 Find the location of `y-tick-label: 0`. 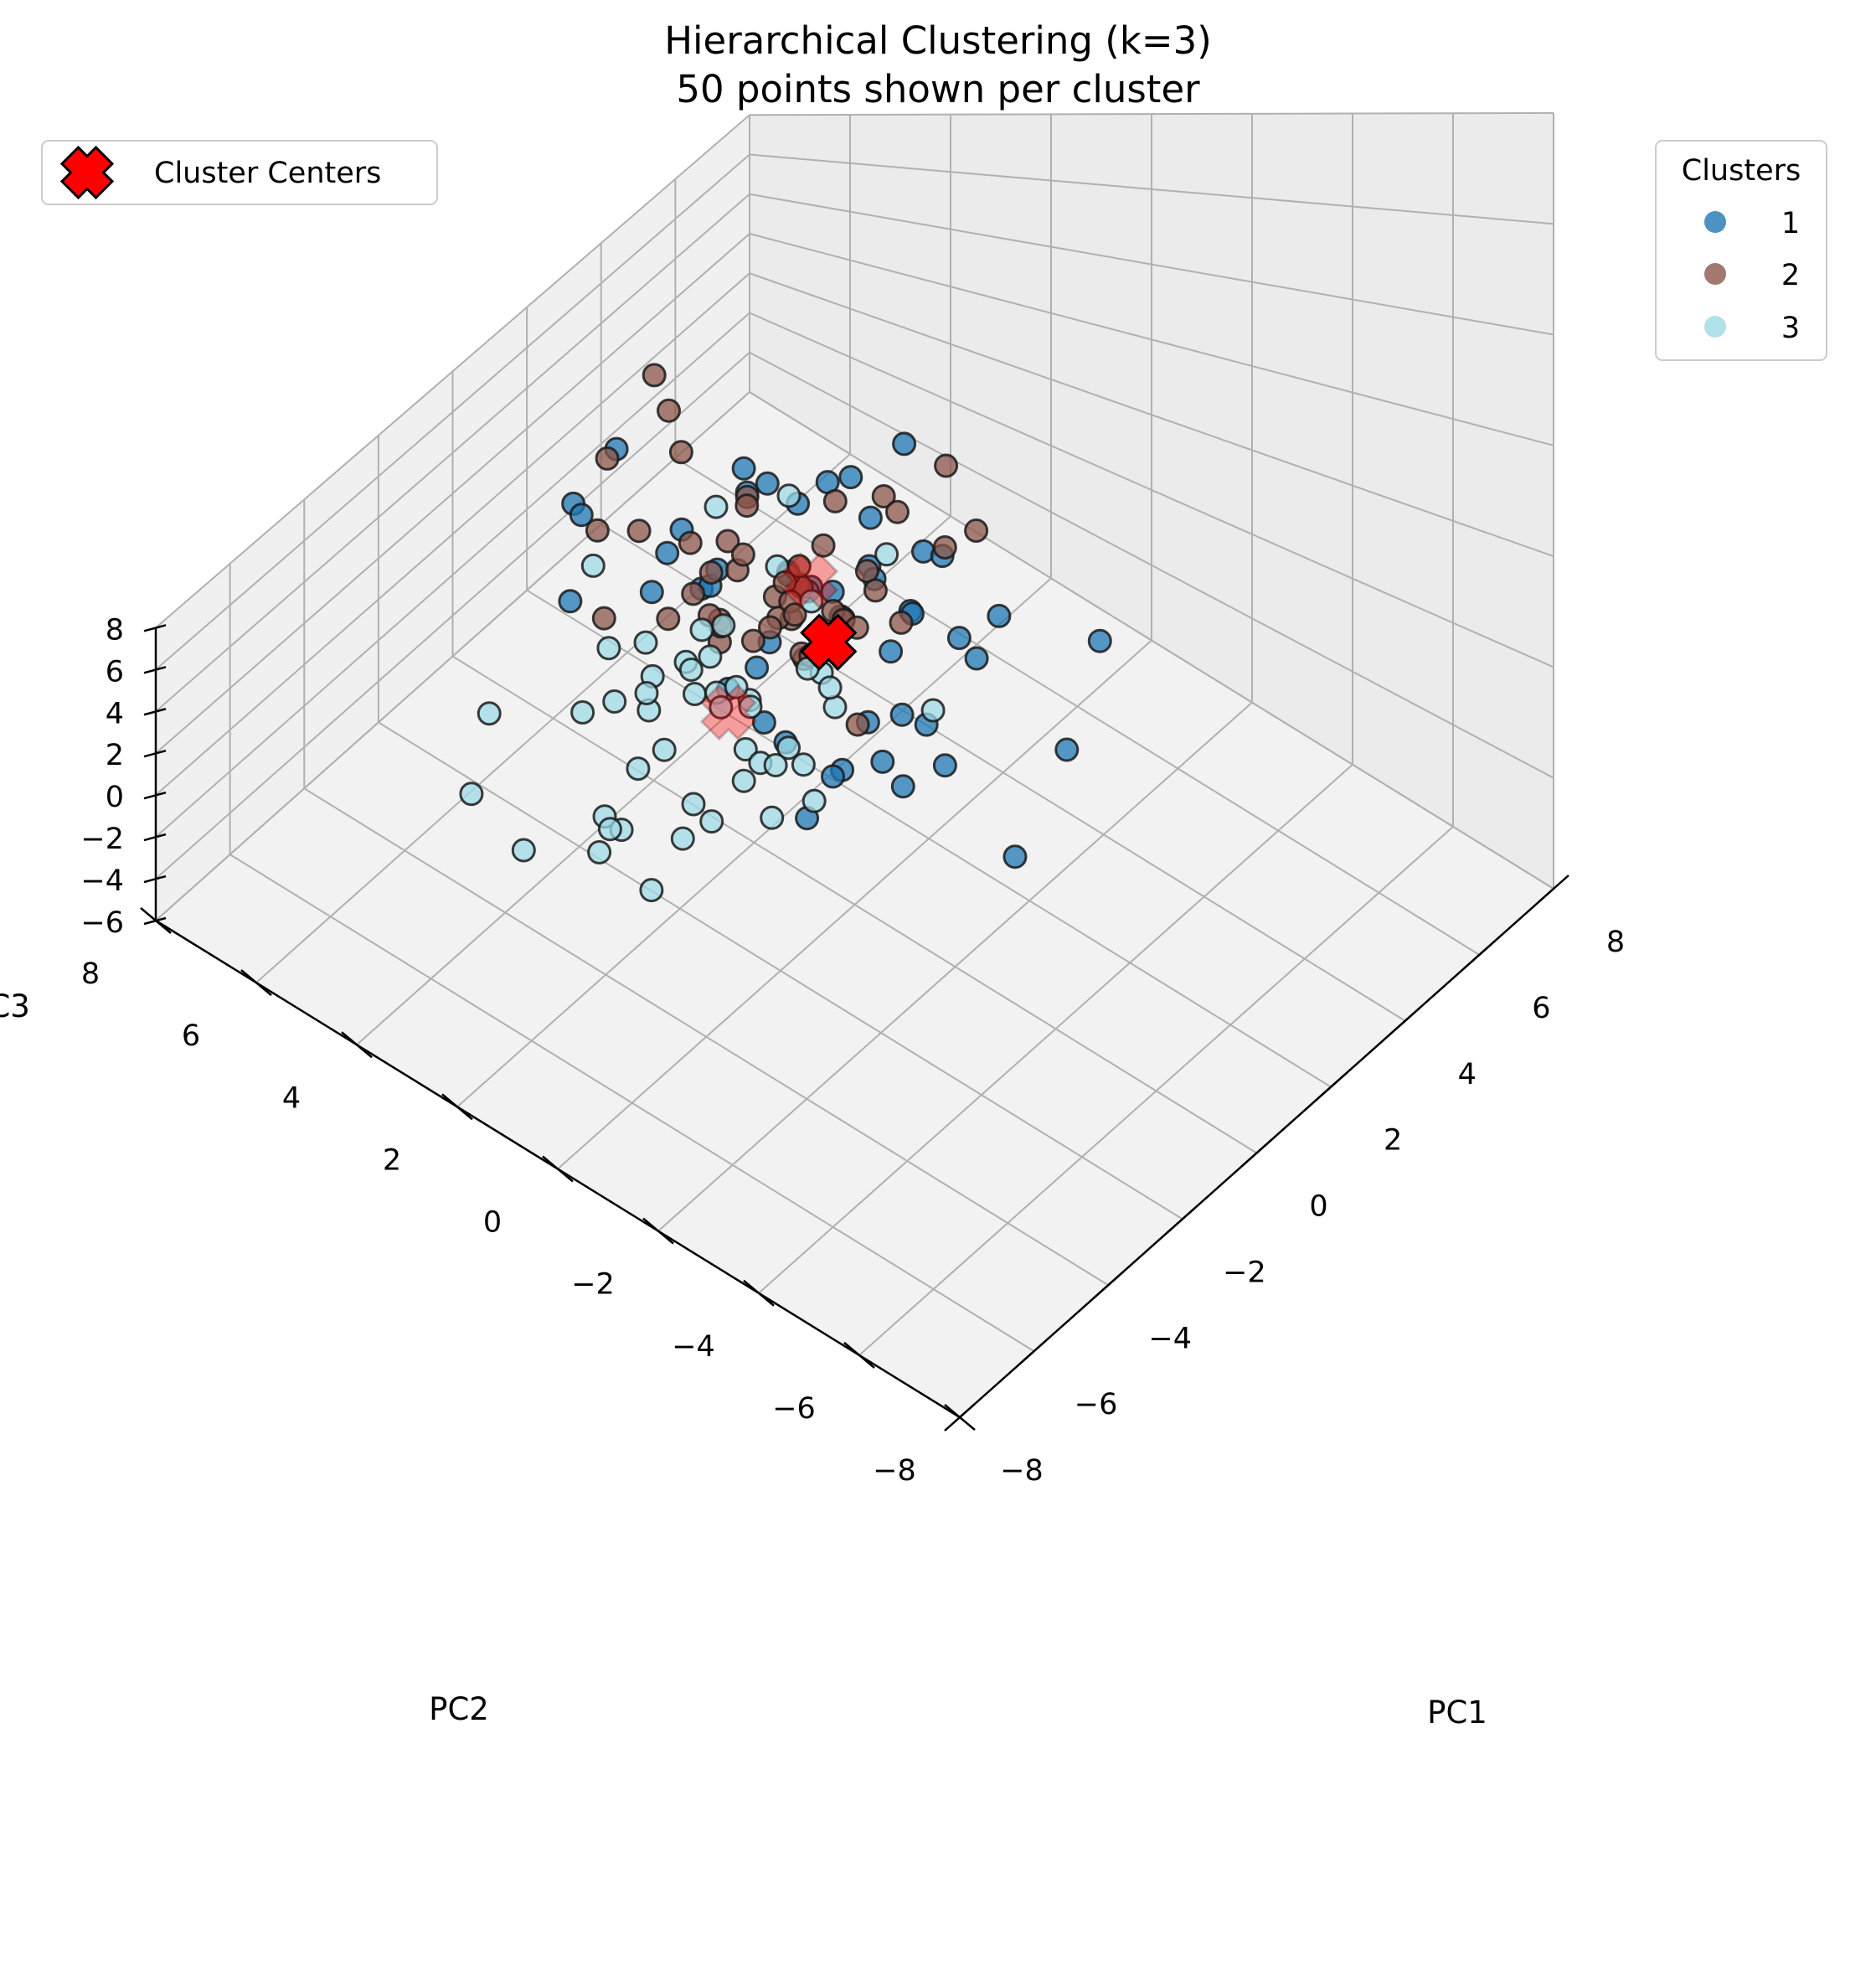

y-tick-label: 0 is located at coordinates (492, 1223).